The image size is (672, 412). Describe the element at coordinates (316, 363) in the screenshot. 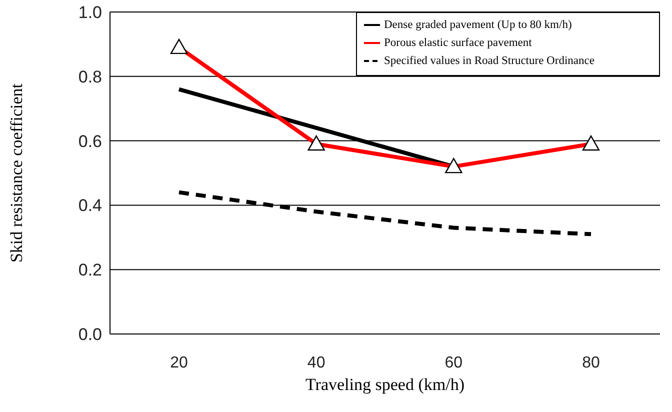

I see `x-tick-label: 40` at that location.